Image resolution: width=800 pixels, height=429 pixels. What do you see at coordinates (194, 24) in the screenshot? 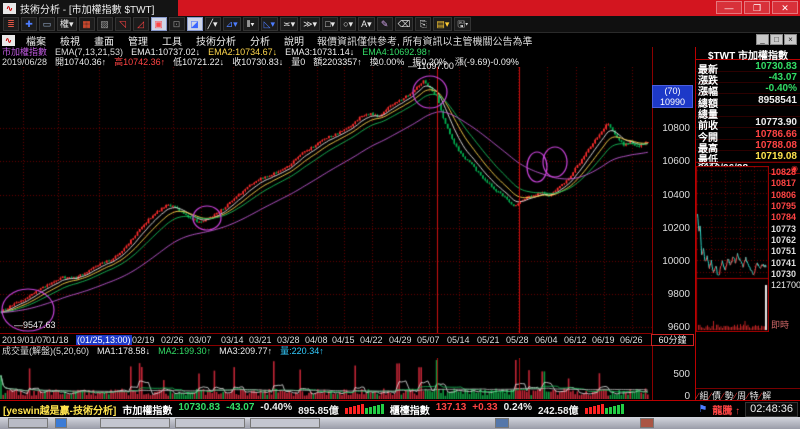
I see `draw-pointer-icon: ◪` at bounding box center [194, 24].